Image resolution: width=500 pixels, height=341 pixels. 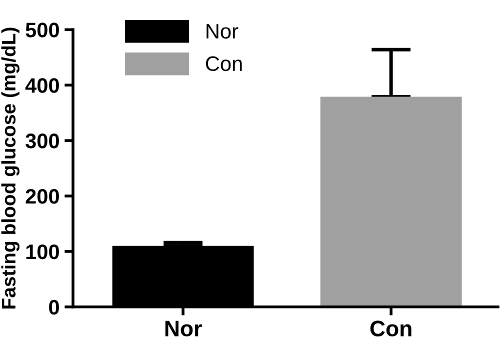 I want to click on legend-label: Nor, so click(x=222, y=31).